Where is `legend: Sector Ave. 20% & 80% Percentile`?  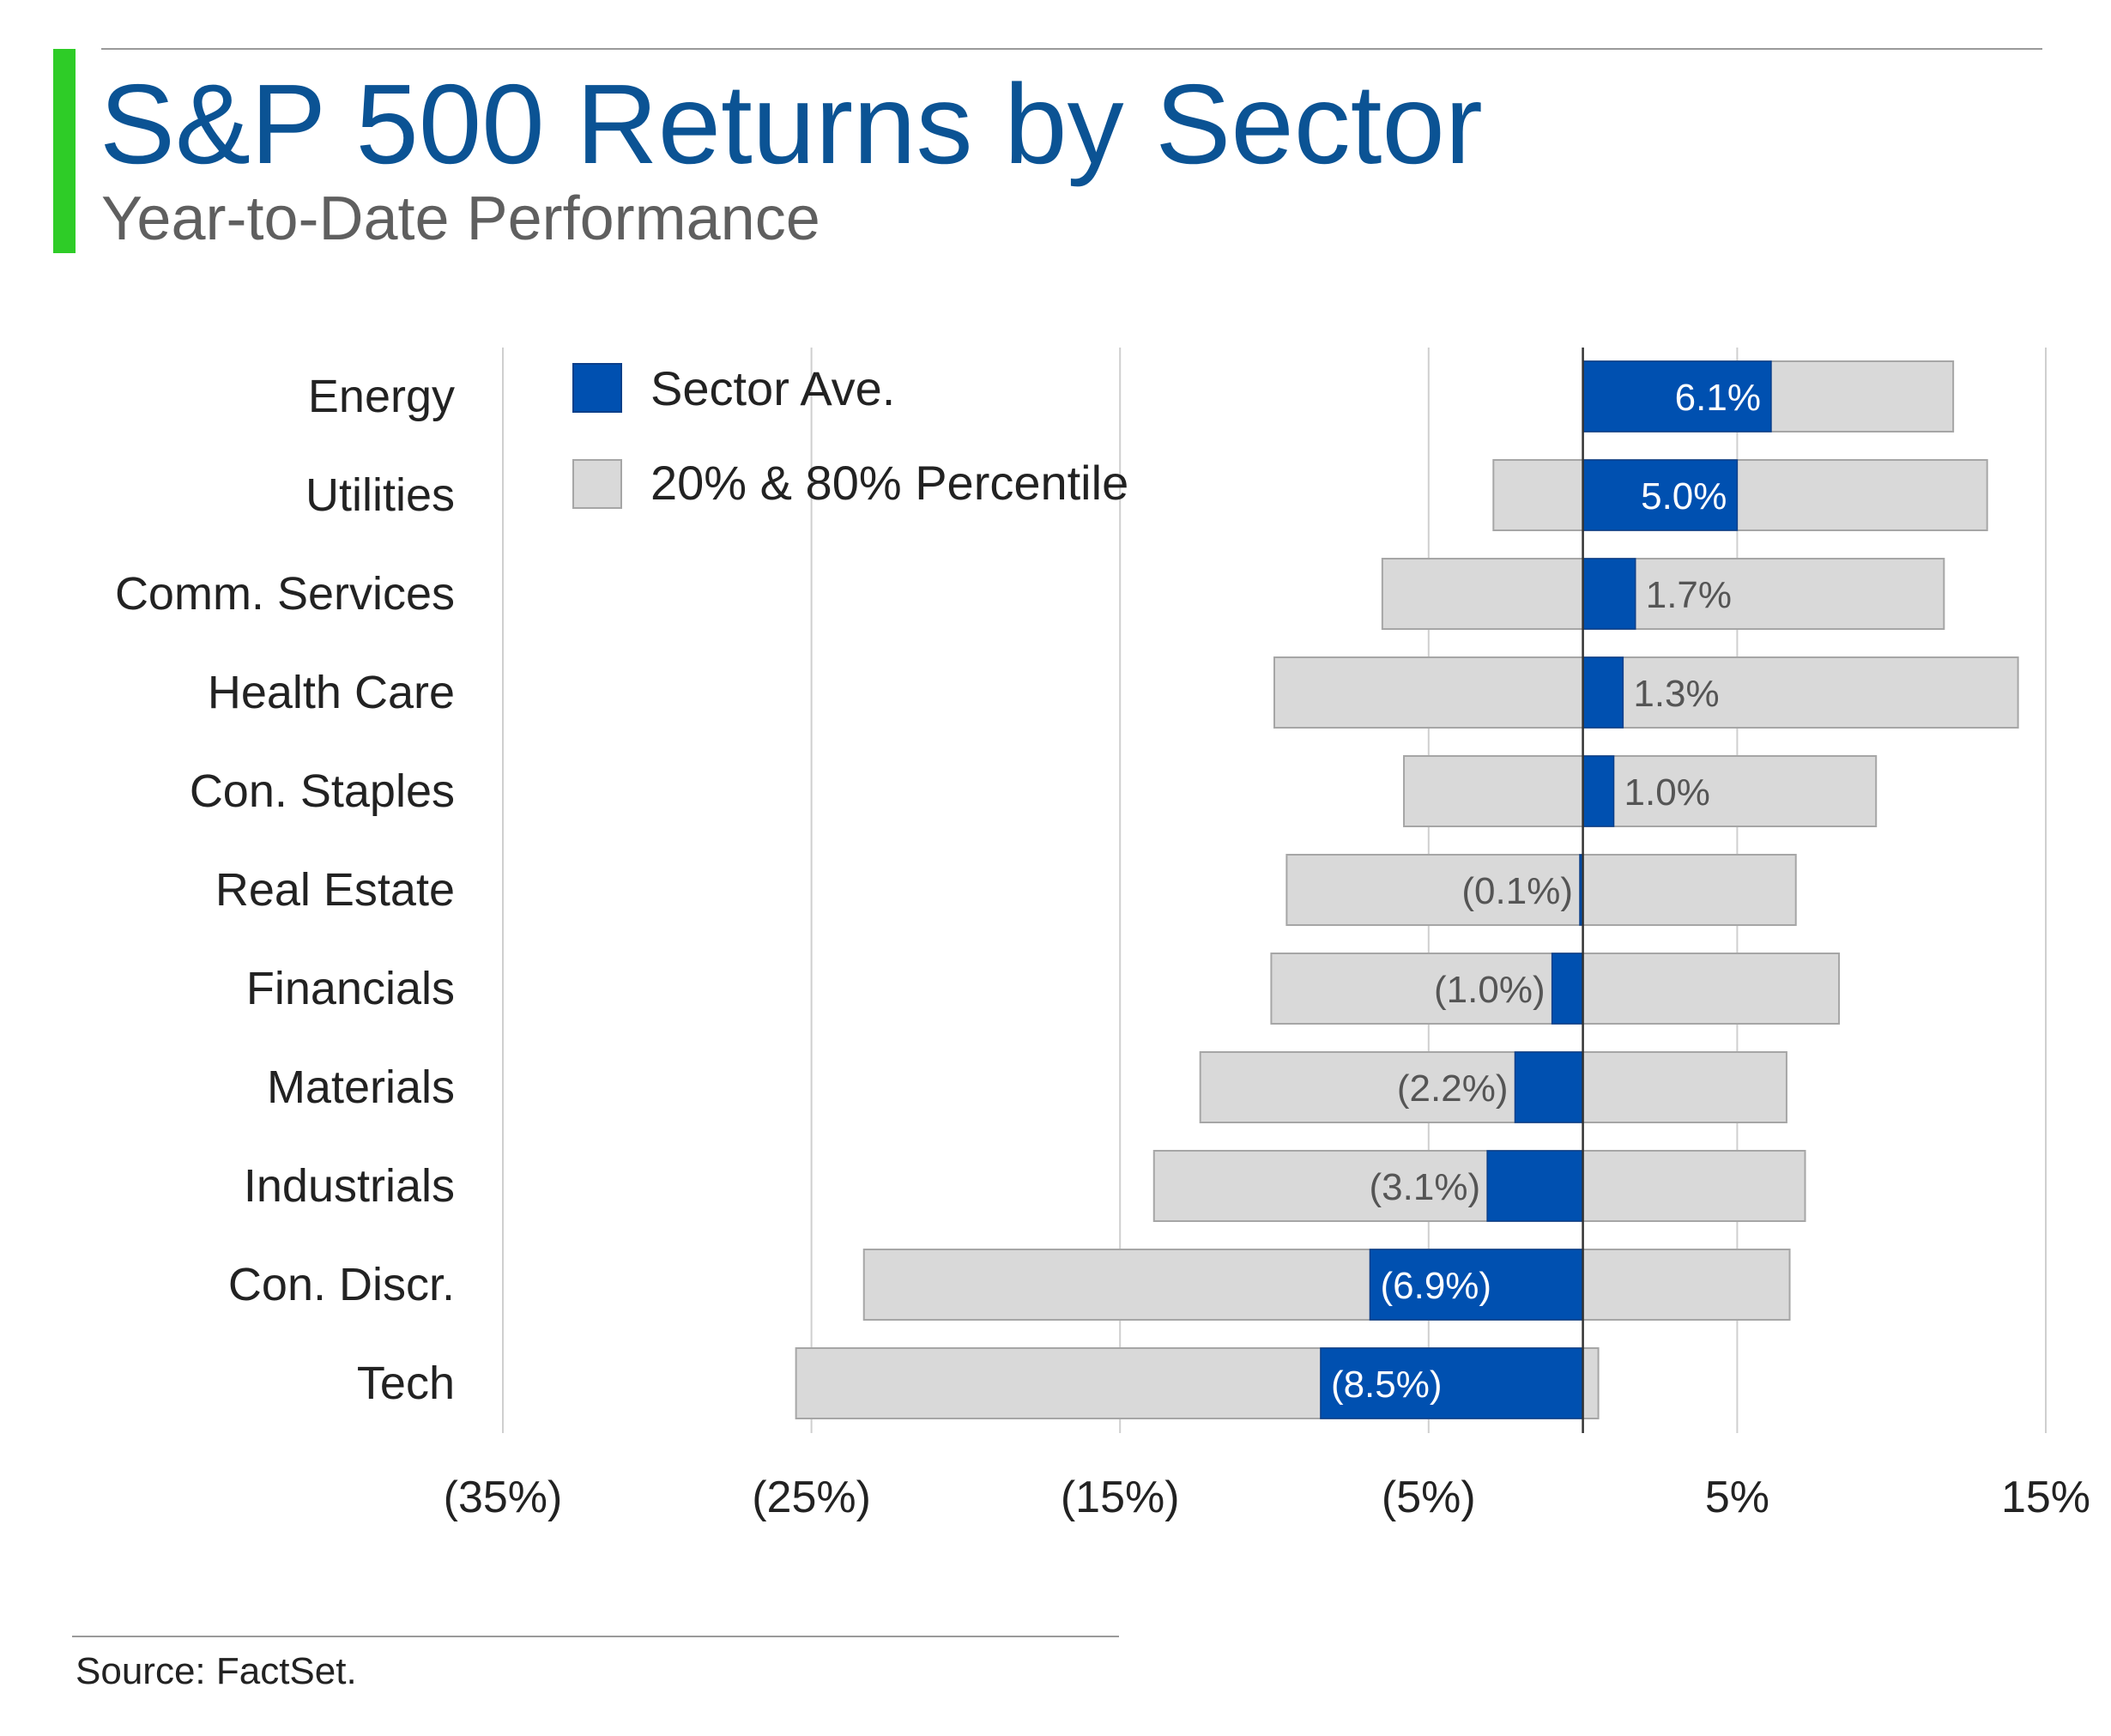
legend: Sector Ave. 20% & 80% Percentile is located at coordinates (850, 435).